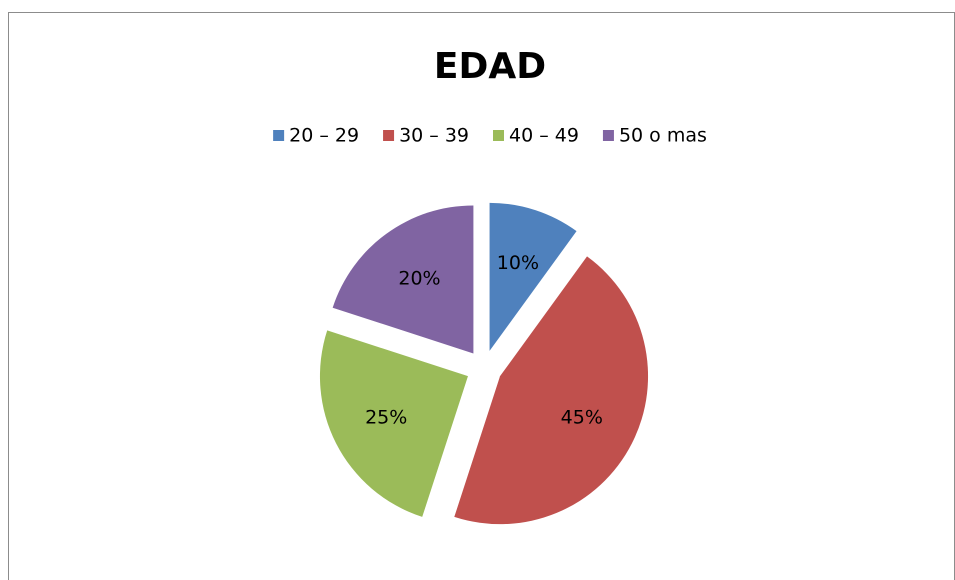 This screenshot has width=955, height=580. I want to click on legend-label: 50 o mas, so click(663, 136).